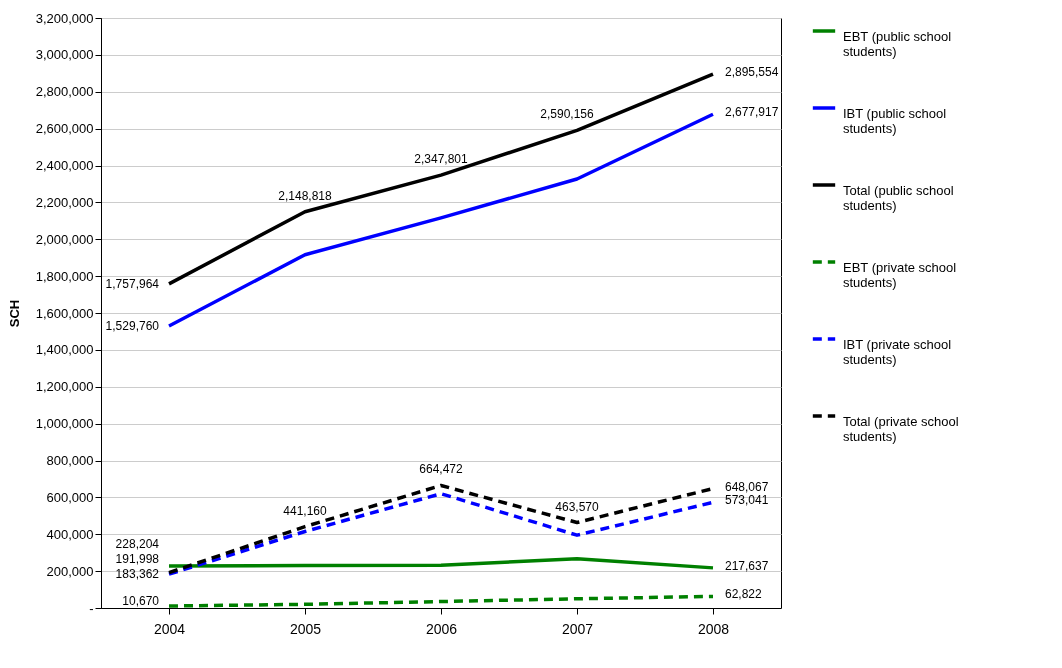  I want to click on y-tick-label: 1,200,000, so click(64, 387).